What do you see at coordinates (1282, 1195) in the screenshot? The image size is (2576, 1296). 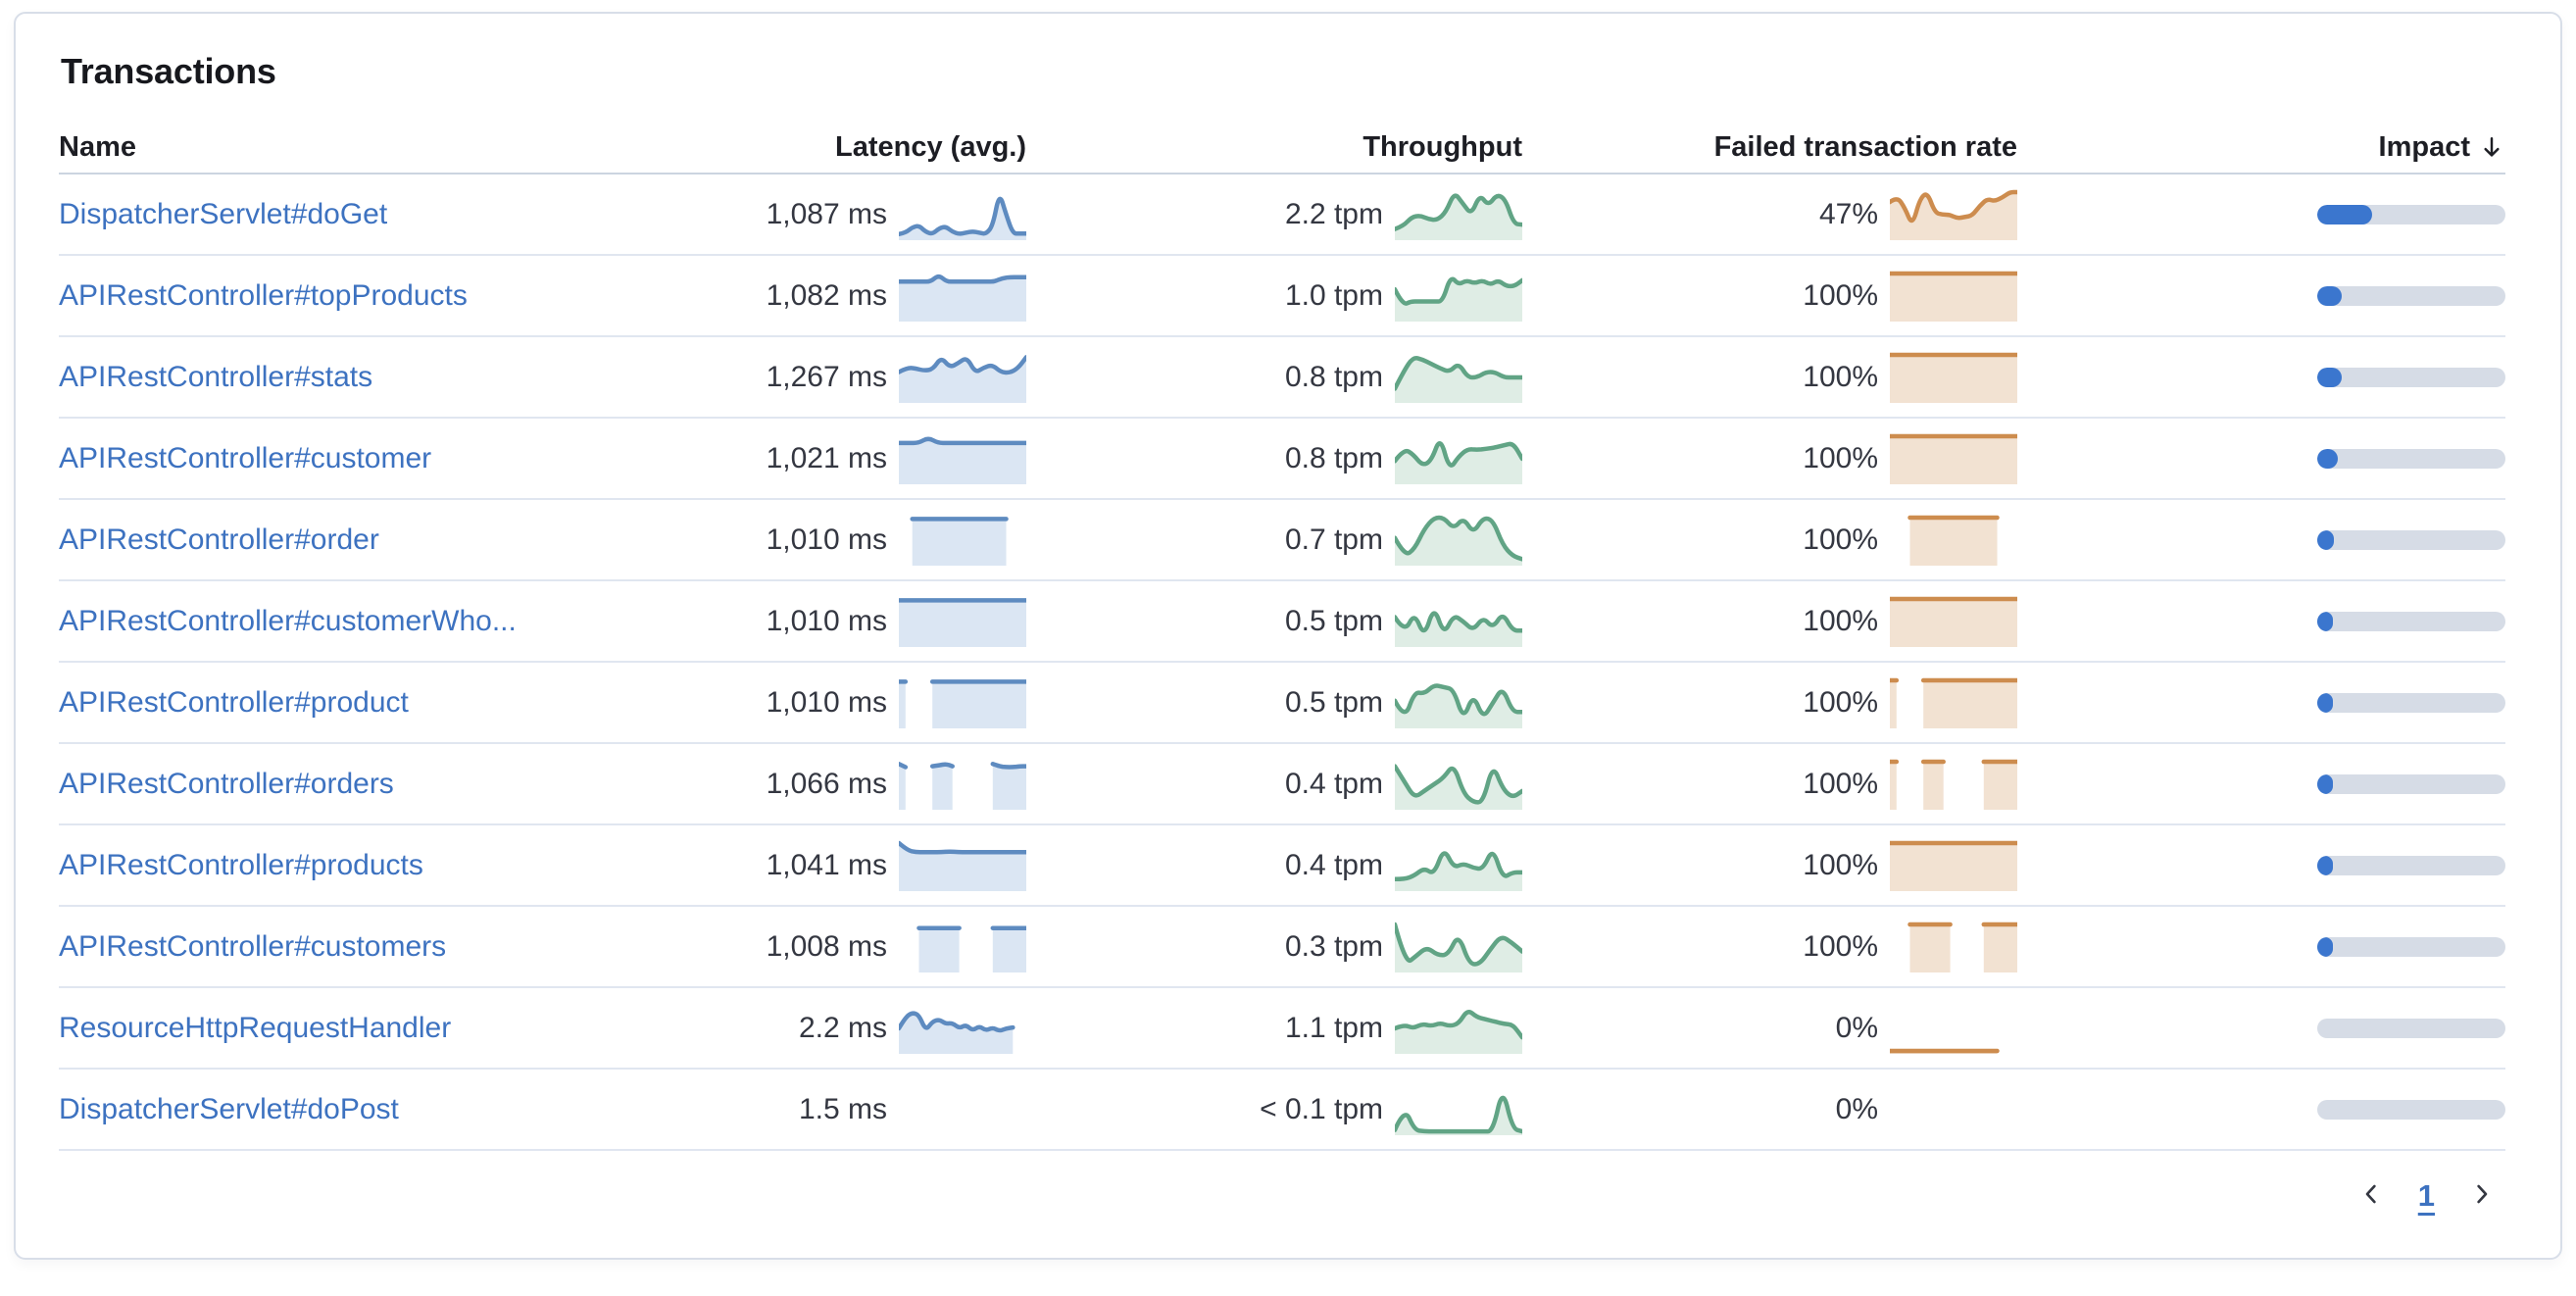 I see `pagination: 1` at bounding box center [1282, 1195].